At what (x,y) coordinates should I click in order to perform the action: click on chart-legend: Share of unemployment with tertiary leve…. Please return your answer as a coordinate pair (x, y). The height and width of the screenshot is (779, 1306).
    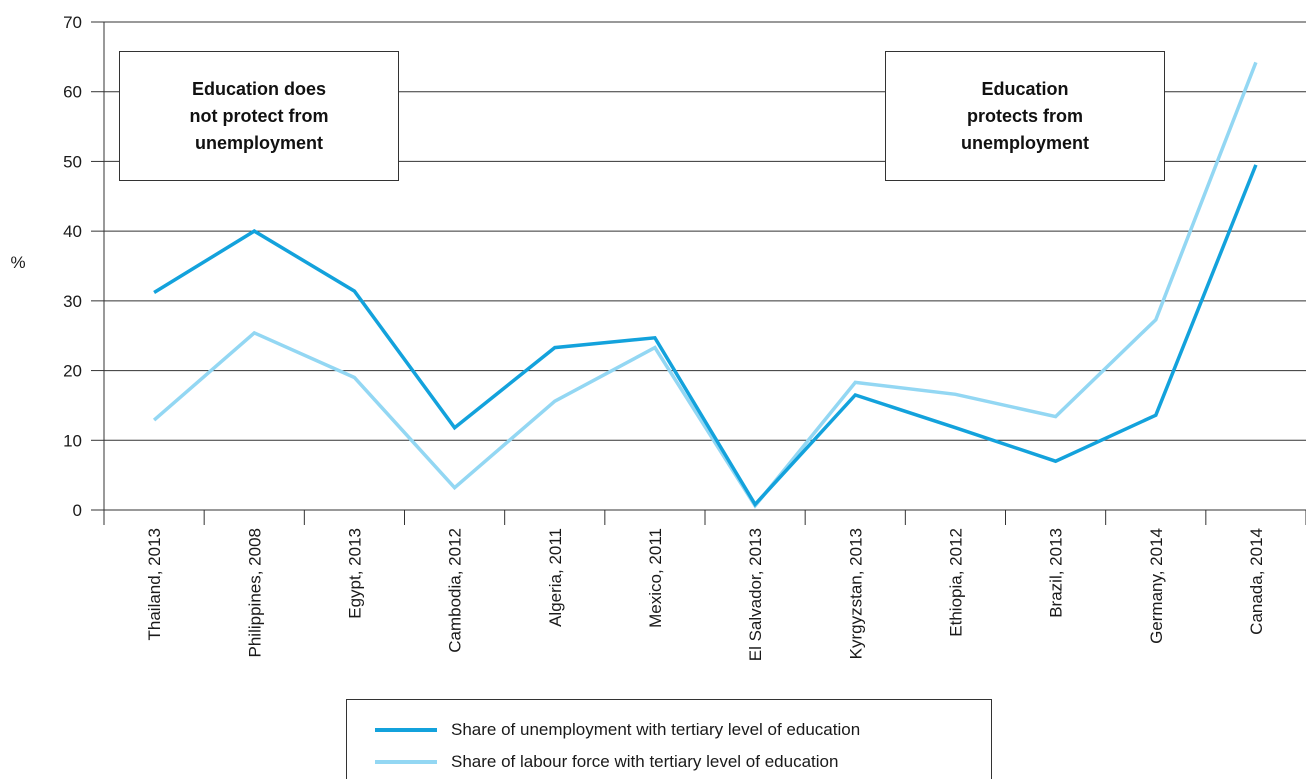
    Looking at the image, I should click on (669, 739).